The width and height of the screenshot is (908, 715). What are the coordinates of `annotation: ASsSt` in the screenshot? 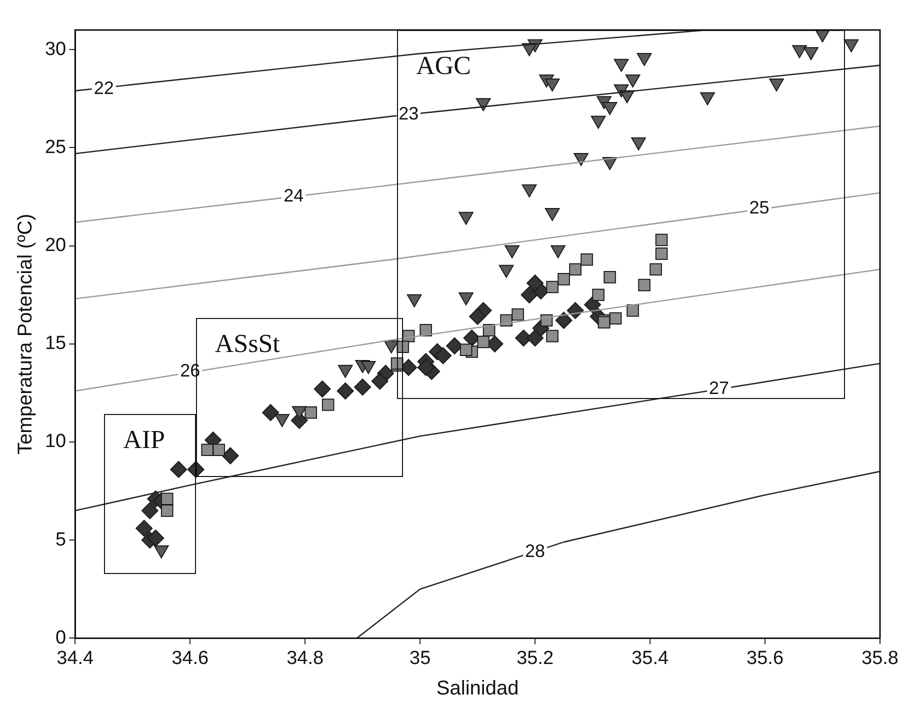 It's located at (247, 344).